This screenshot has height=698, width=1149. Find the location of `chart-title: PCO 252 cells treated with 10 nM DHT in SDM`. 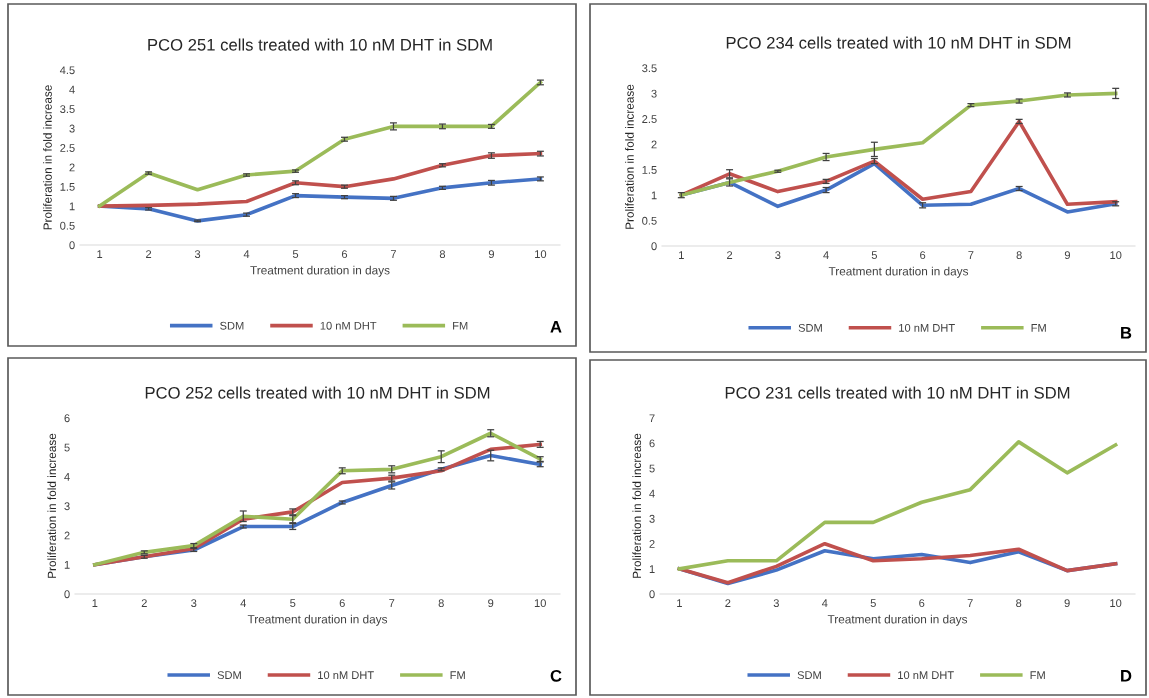

chart-title: PCO 252 cells treated with 10 nM DHT in SDM is located at coordinates (317, 392).